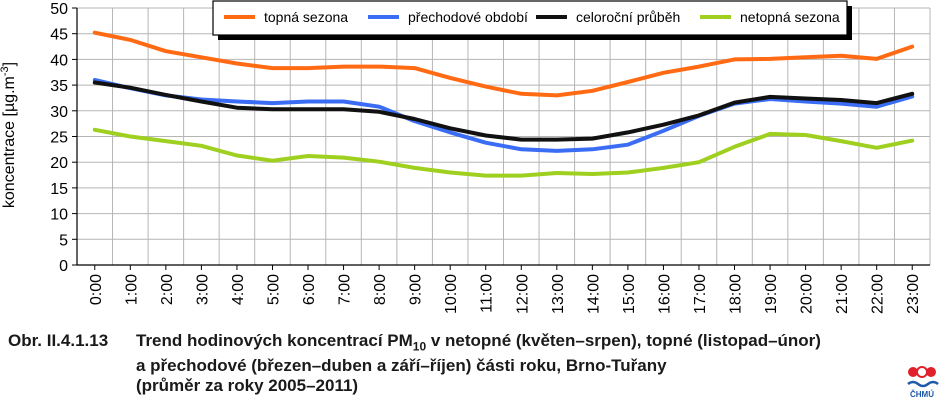  What do you see at coordinates (309, 289) in the screenshot?
I see `x-tick-label: 6:00` at bounding box center [309, 289].